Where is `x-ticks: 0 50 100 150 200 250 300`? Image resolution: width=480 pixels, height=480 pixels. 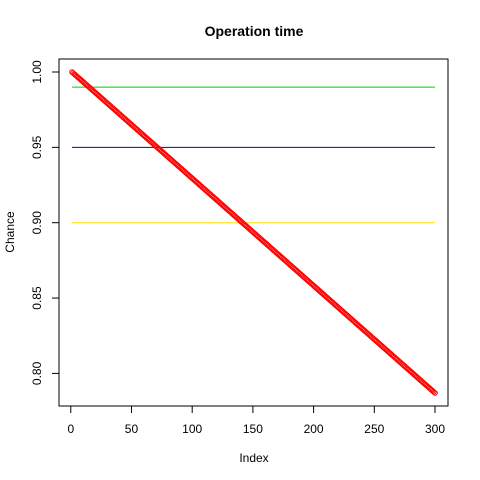 x-ticks: 0 50 100 150 200 250 300 is located at coordinates (256, 421).